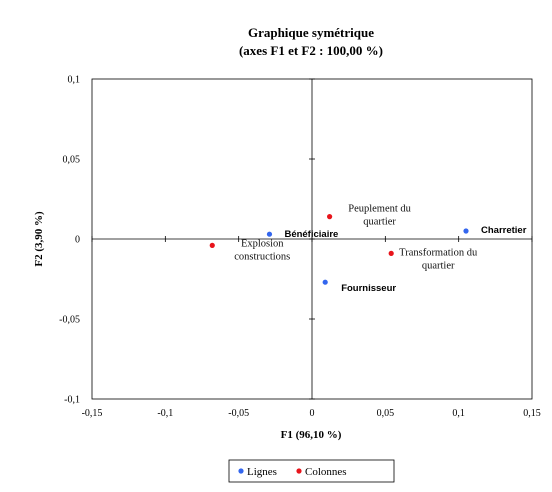  Describe the element at coordinates (438, 252) in the screenshot. I see `column-point-label: Transformation du` at that location.